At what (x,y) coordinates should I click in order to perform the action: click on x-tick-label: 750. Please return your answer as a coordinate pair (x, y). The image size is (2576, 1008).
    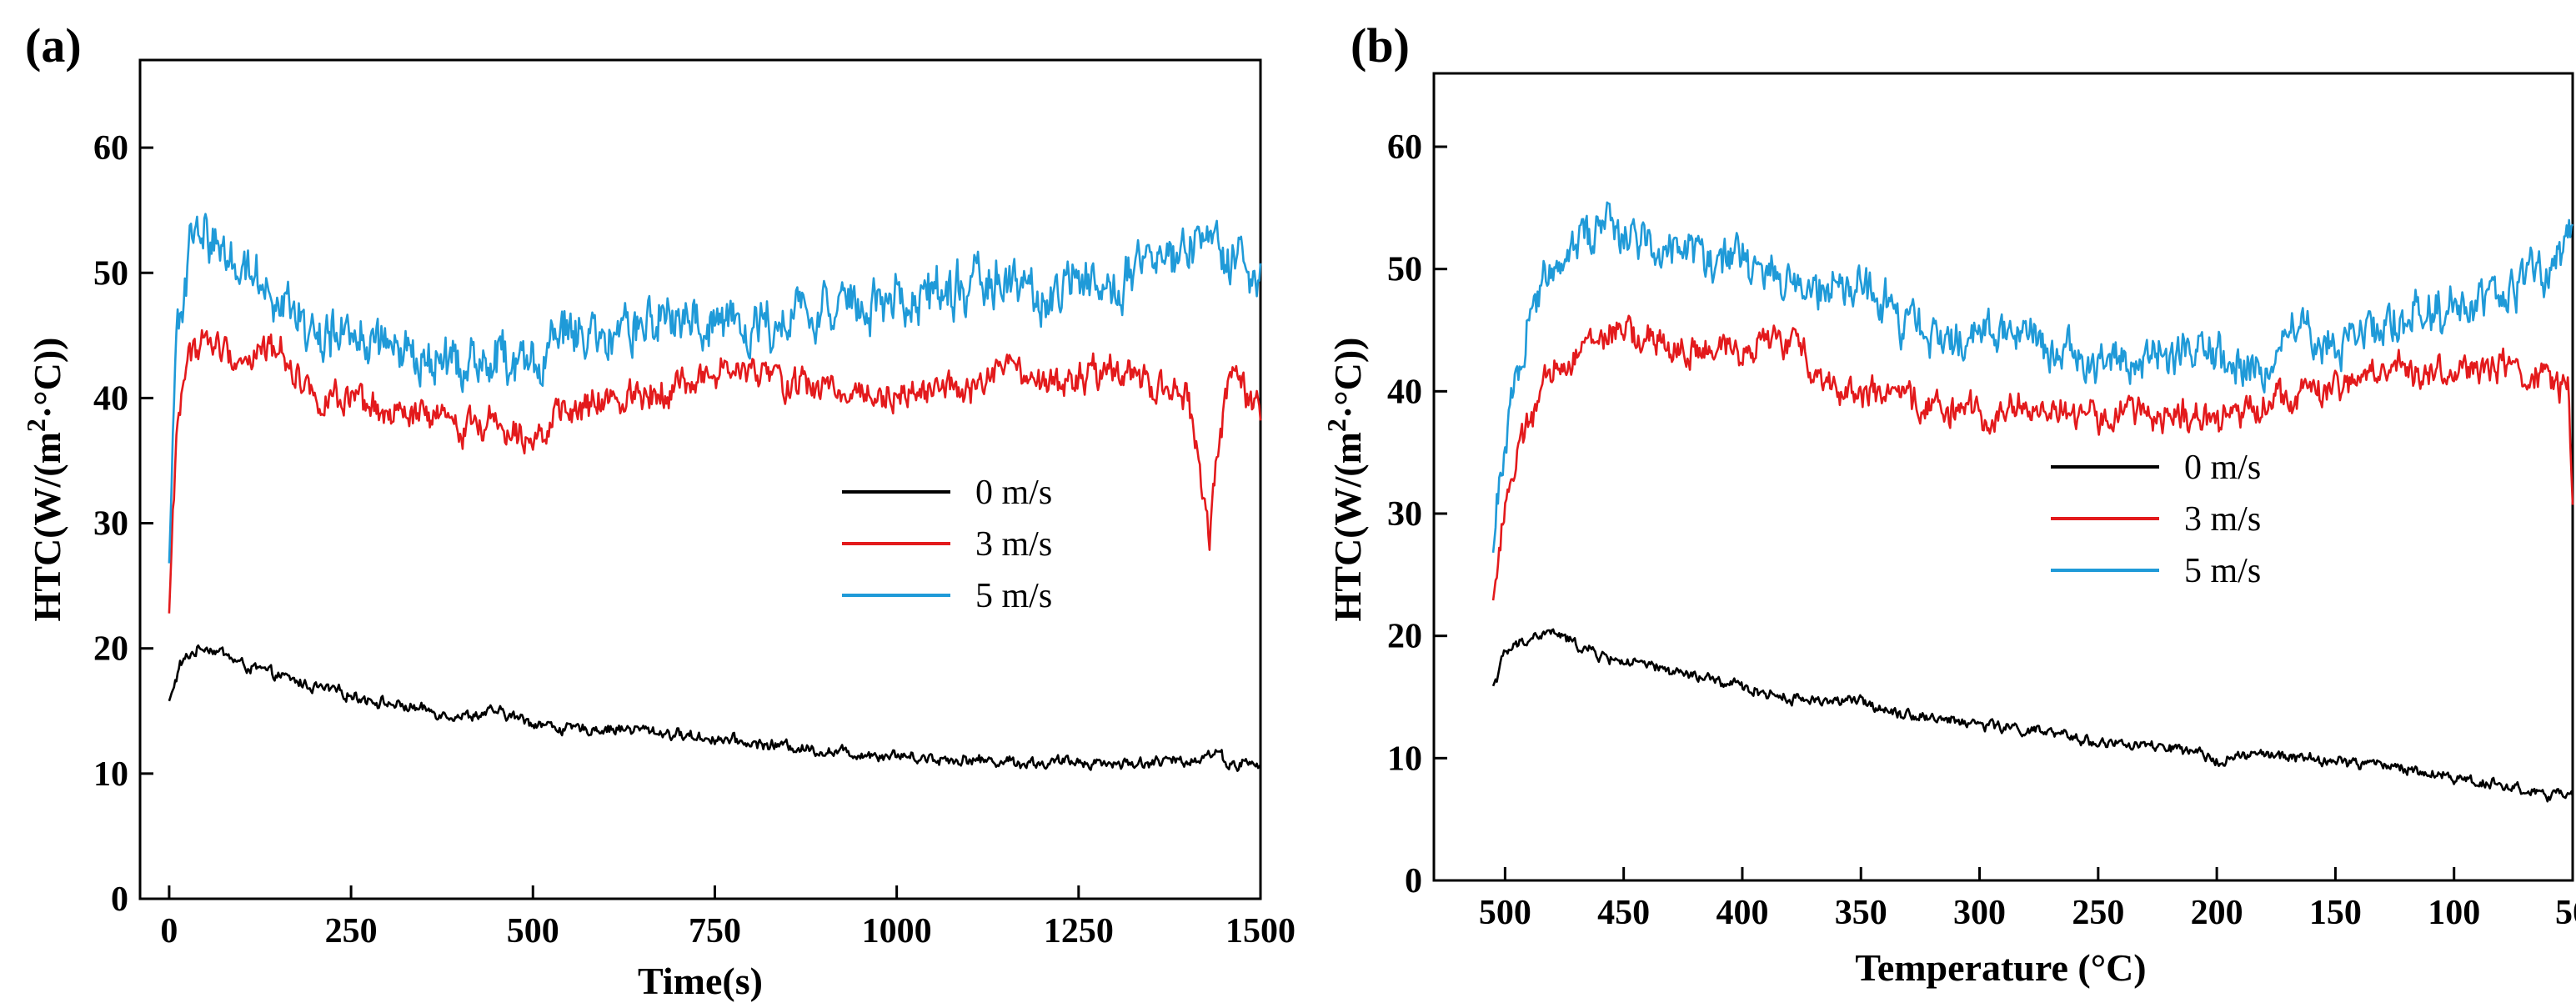
    Looking at the image, I should click on (715, 931).